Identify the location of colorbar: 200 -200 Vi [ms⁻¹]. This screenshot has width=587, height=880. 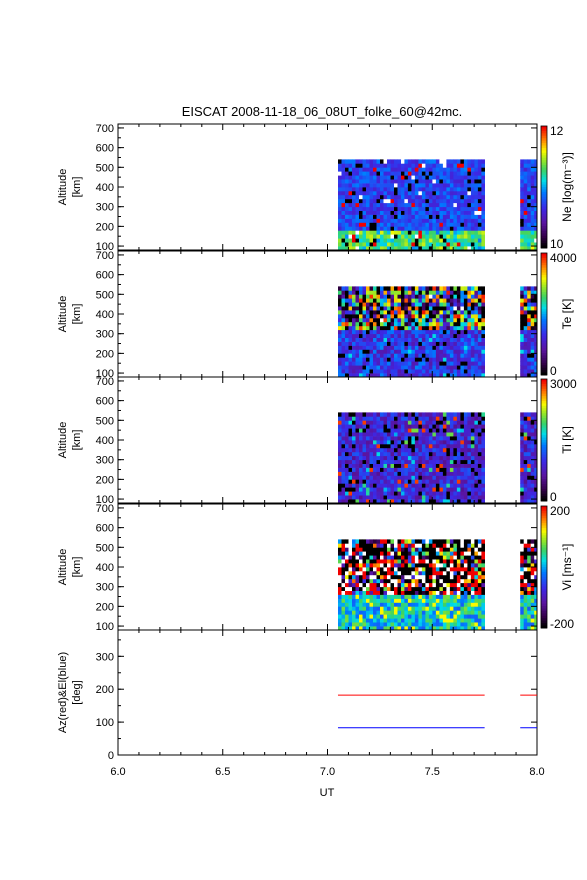
(557, 567).